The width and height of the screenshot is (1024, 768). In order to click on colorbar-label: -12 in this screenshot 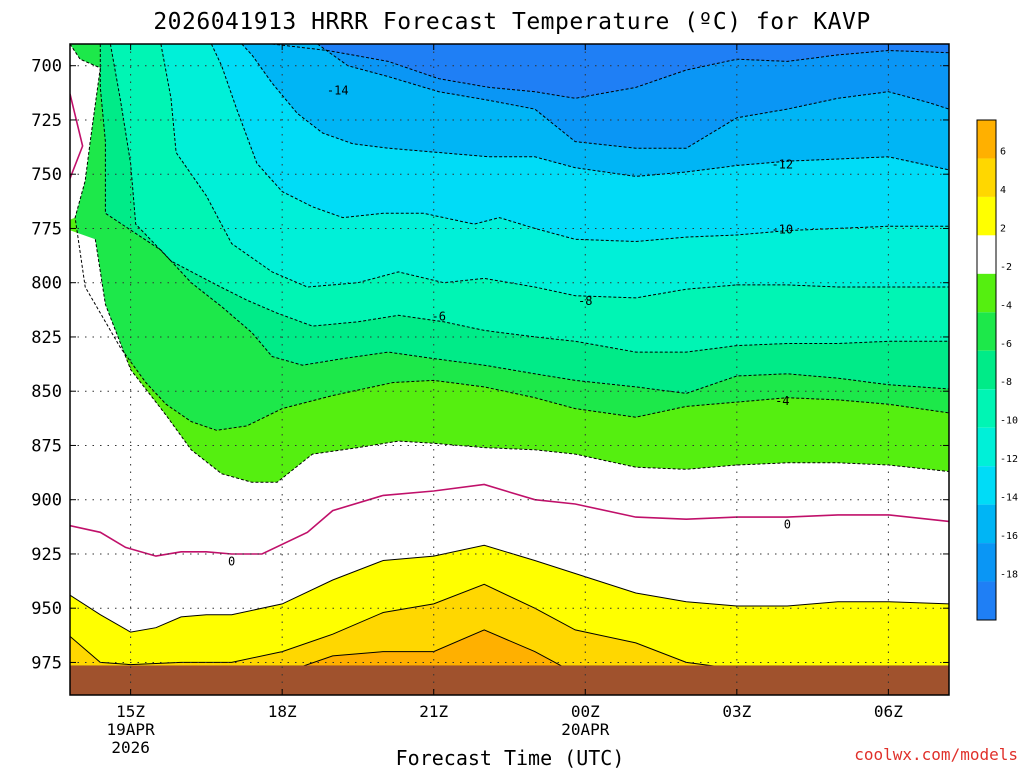, I will do `click(1009, 459)`.